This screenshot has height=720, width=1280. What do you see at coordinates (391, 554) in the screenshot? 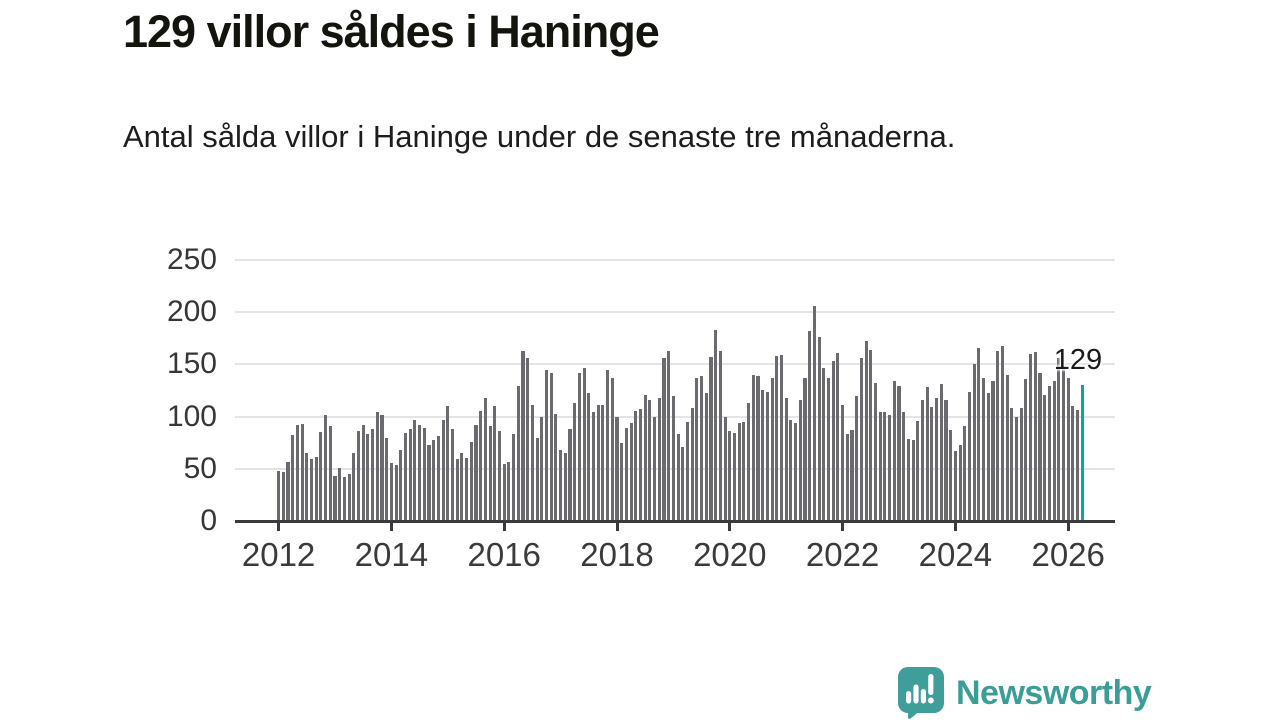
I see `x-tick-label-2014: 2014` at bounding box center [391, 554].